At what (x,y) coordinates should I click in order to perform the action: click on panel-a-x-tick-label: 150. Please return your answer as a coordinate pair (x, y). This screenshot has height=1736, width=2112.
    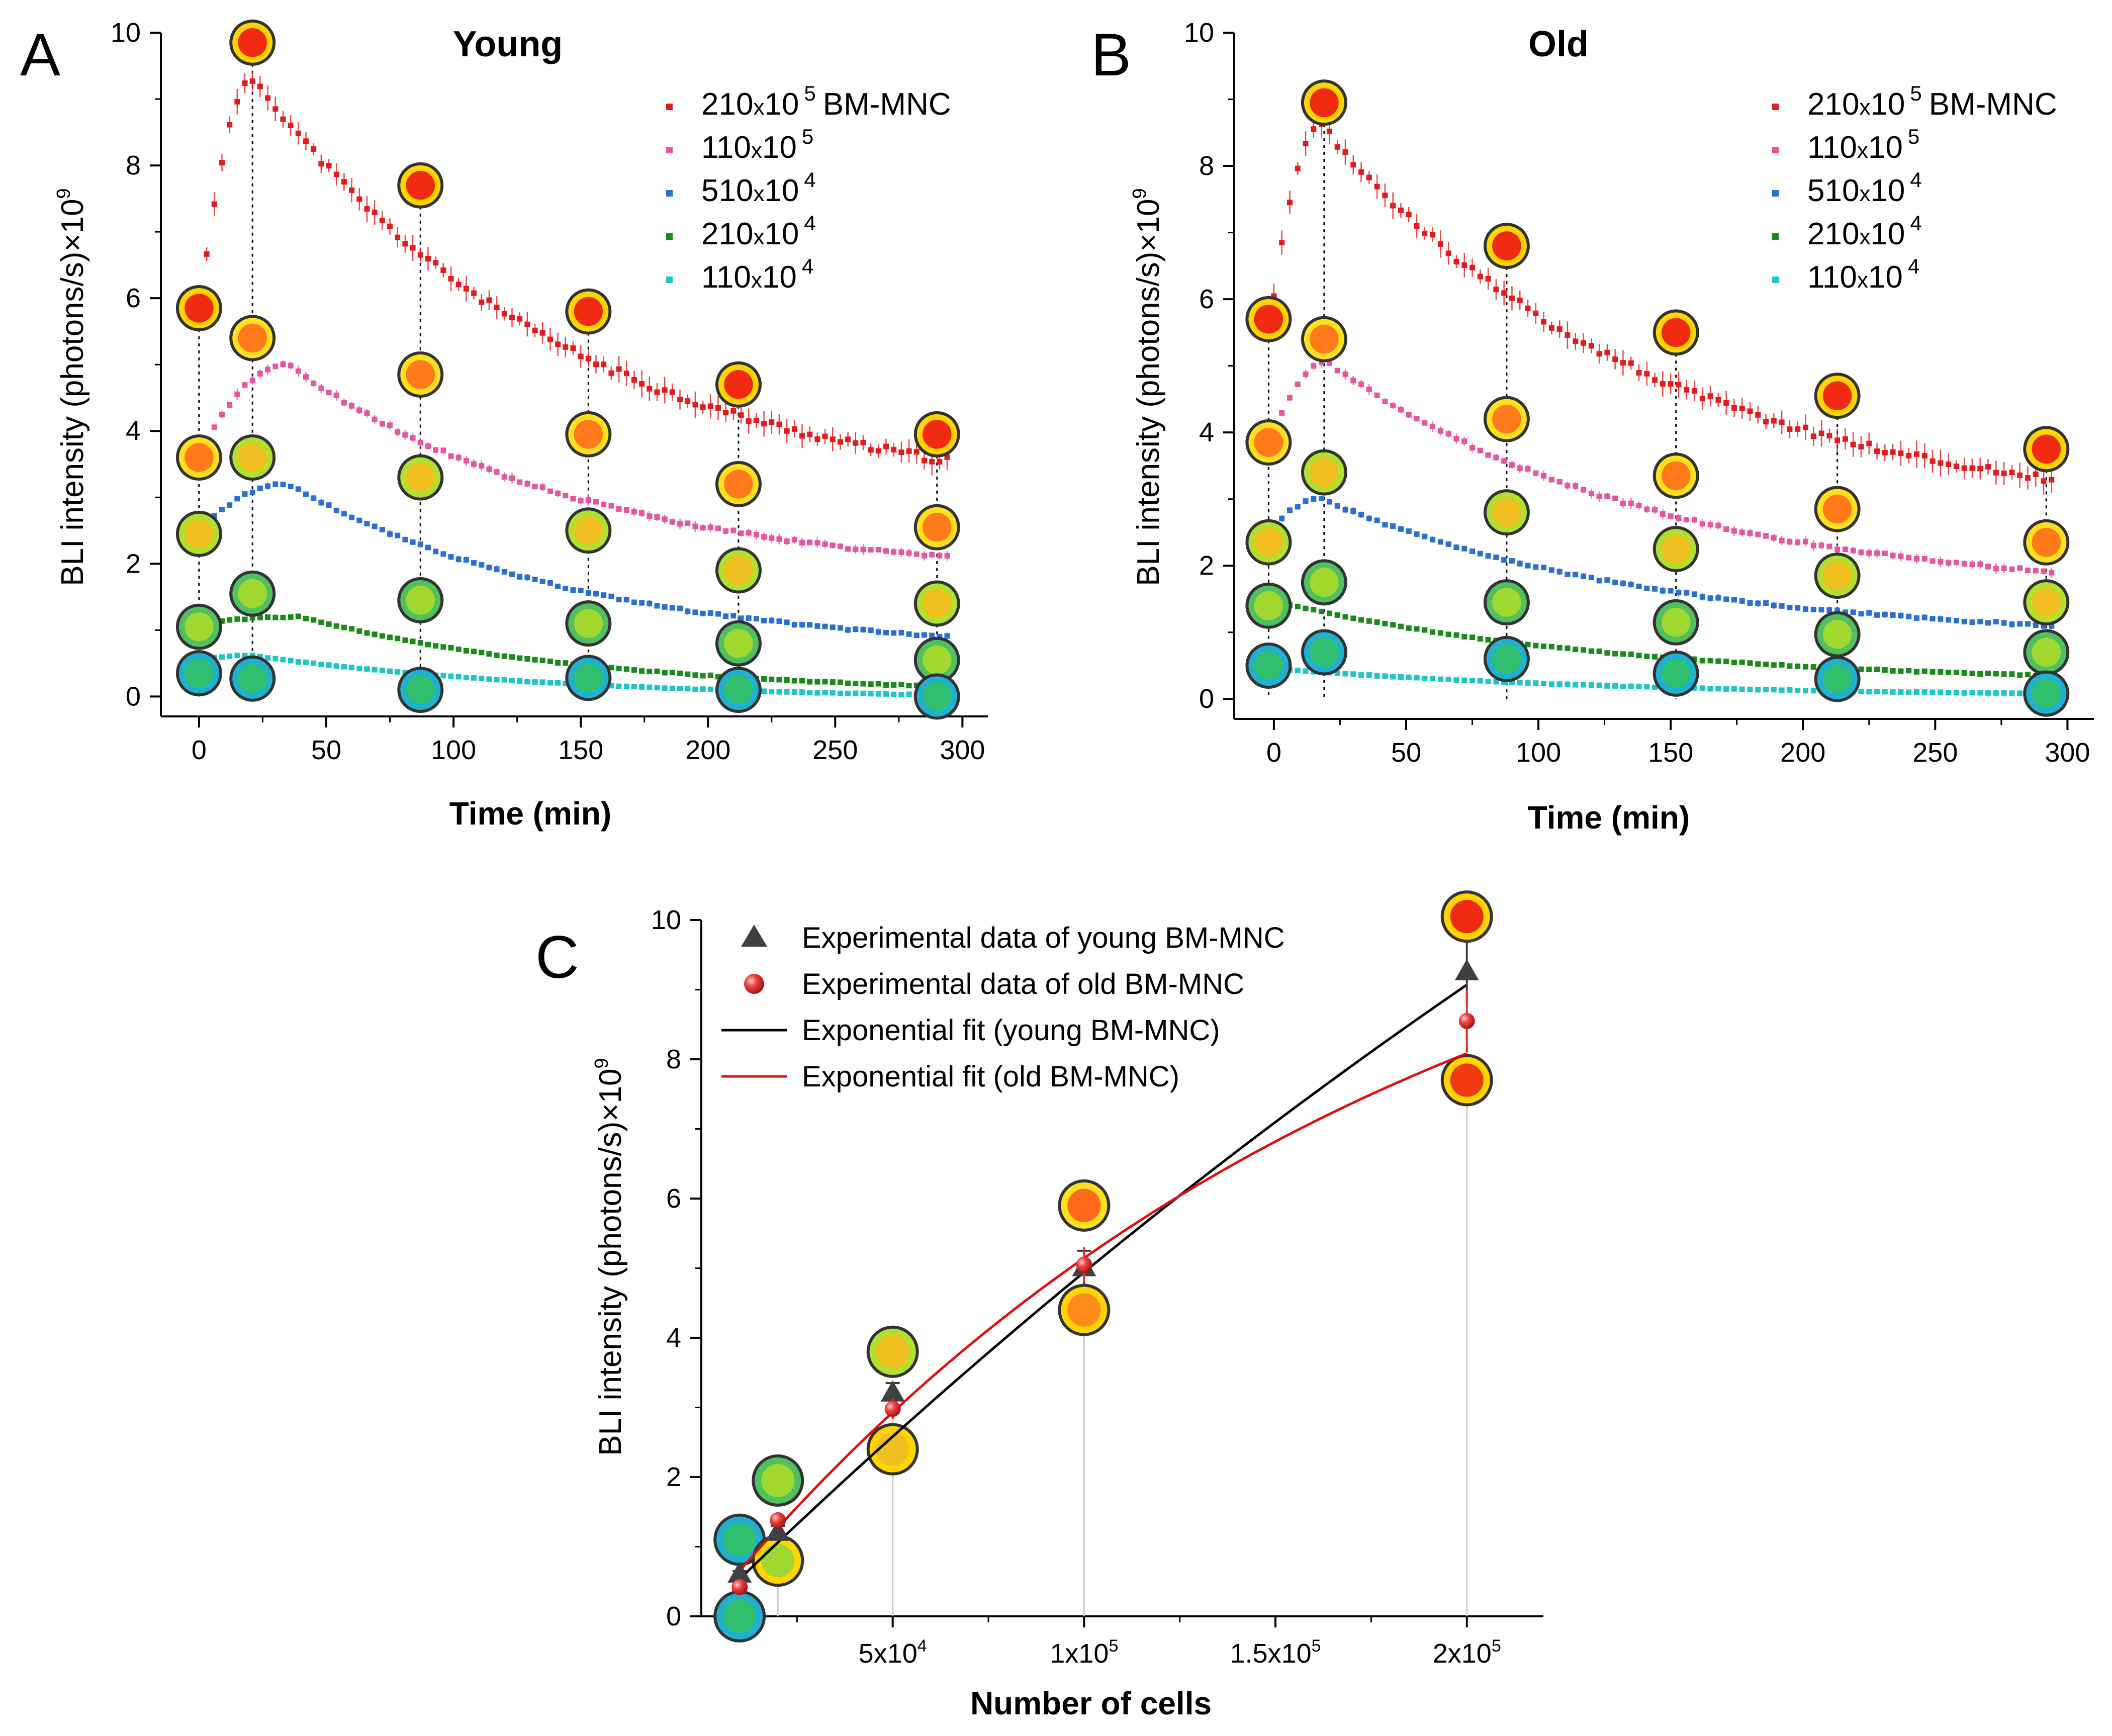
    Looking at the image, I should click on (580, 750).